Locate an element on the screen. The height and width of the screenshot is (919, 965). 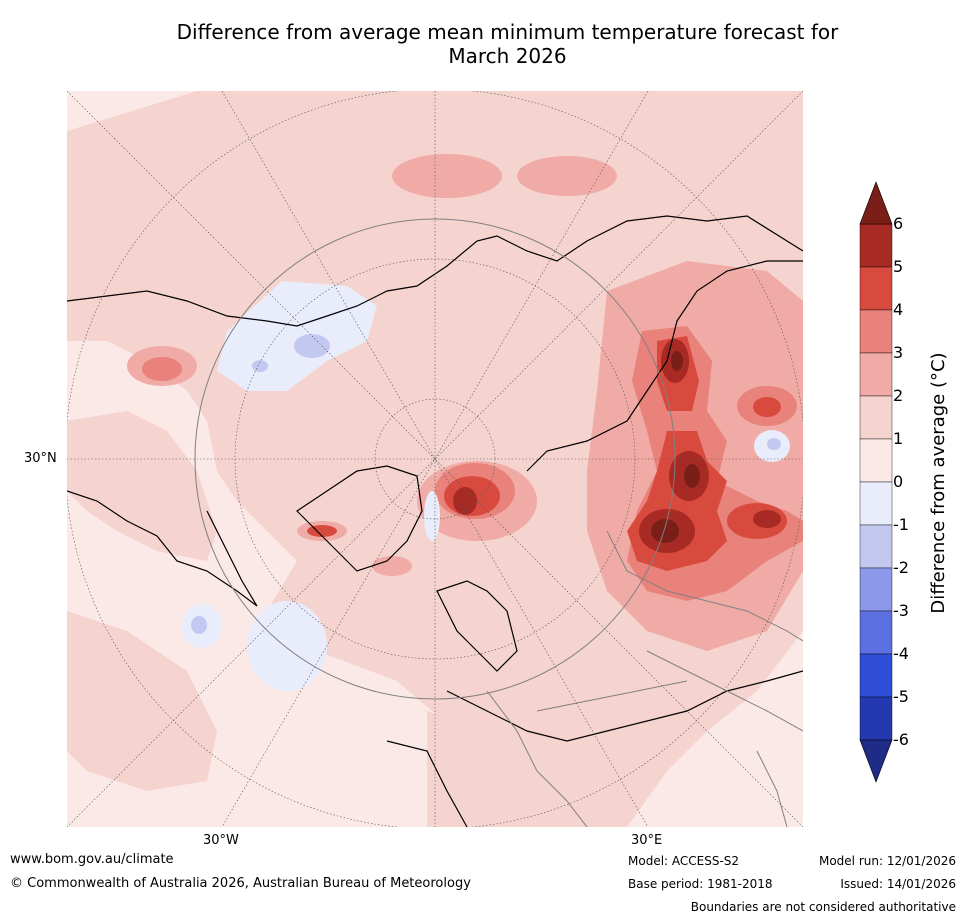
colorbar-bins is located at coordinates (876, 482).